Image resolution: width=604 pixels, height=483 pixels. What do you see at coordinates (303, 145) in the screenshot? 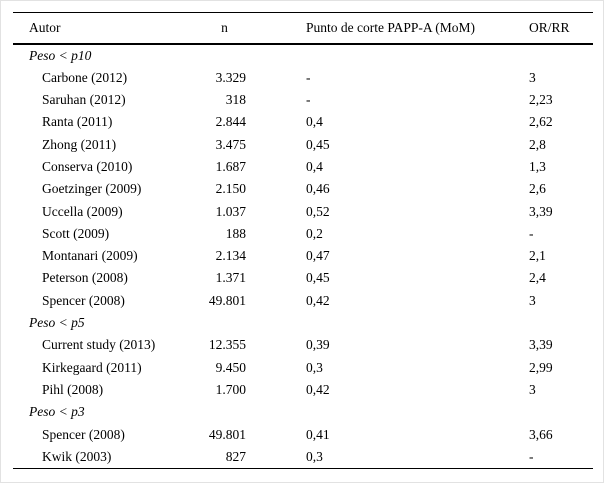
I see `table-row: Zhong (2011) 3.475 0,45 2,8` at bounding box center [303, 145].